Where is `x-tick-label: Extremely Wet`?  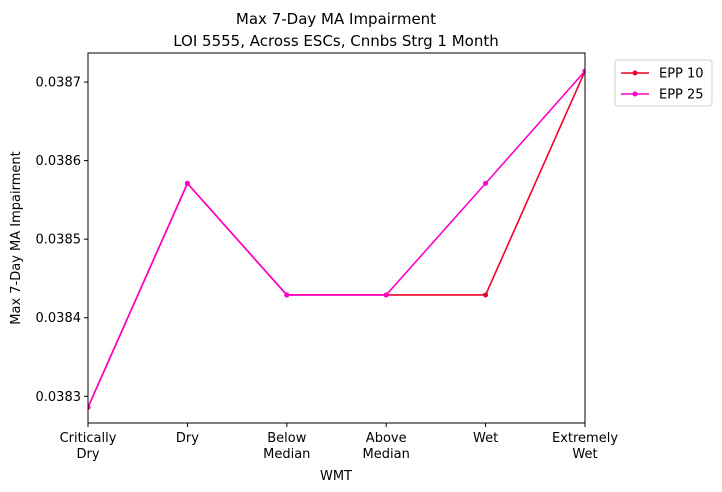
x-tick-label: Extremely Wet is located at coordinates (585, 446).